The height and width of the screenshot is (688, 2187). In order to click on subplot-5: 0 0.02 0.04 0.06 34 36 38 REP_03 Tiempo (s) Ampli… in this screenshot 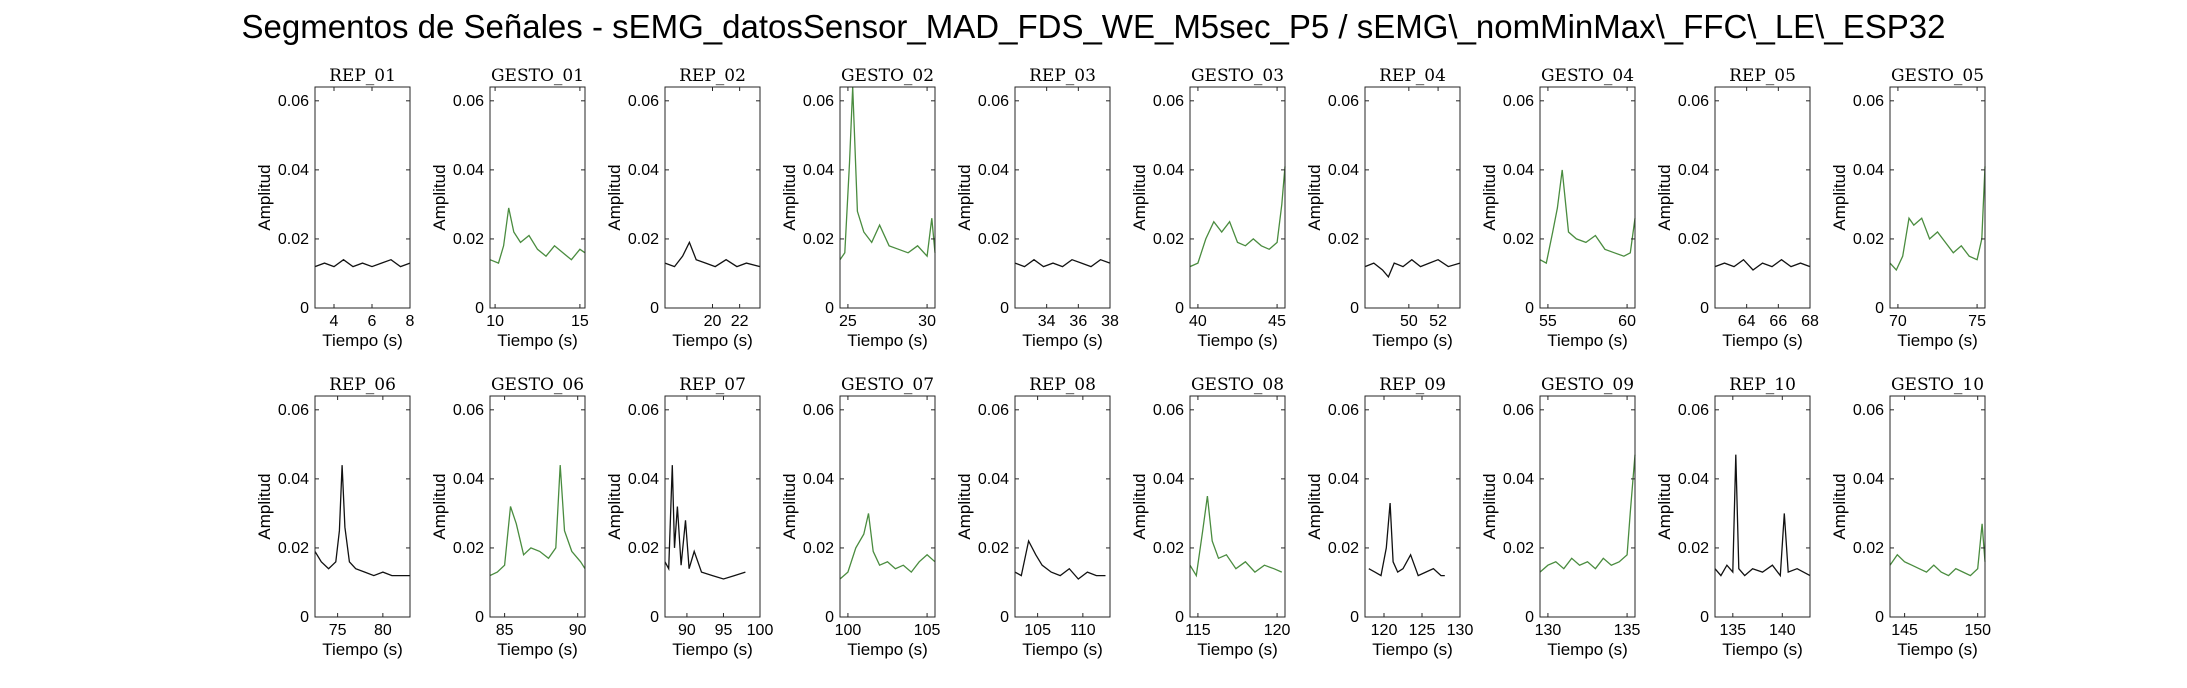, I will do `click(1037, 208)`.